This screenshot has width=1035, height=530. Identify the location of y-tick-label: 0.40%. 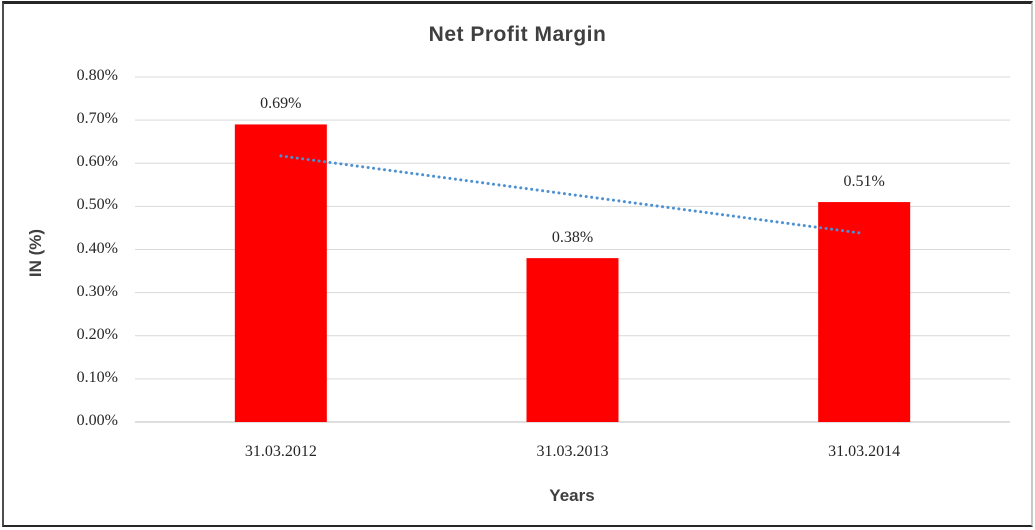
(97, 248).